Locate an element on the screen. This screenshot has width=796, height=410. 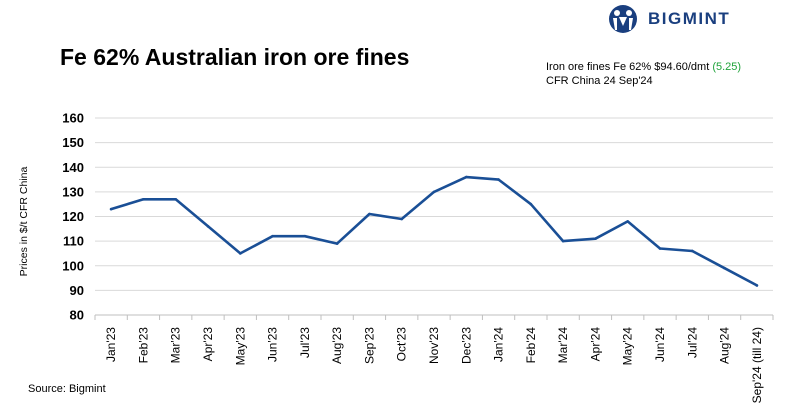
y-tick-label: 150 is located at coordinates (73, 142).